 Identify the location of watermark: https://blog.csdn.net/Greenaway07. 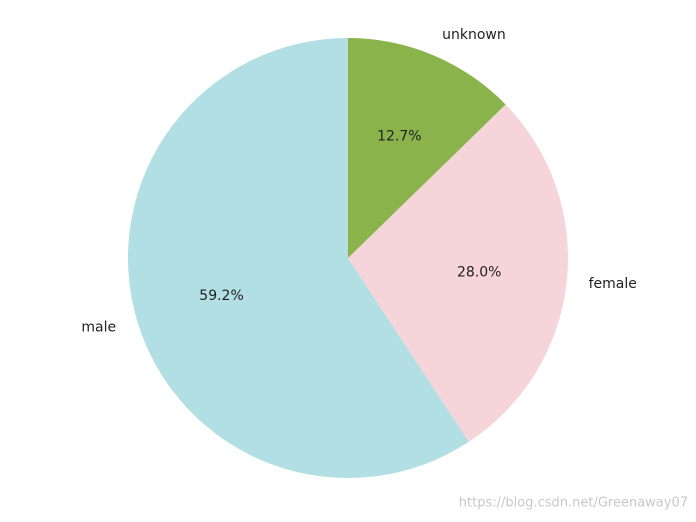
(573, 503).